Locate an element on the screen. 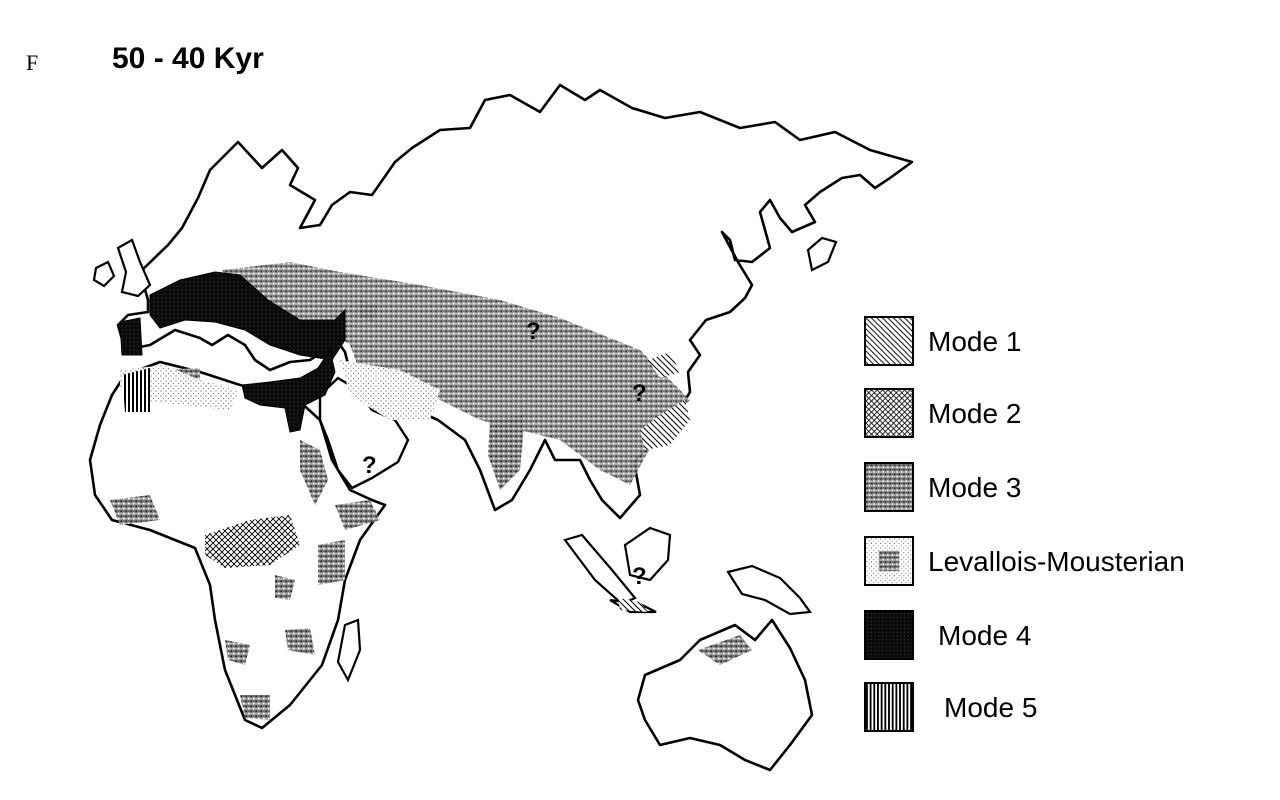 Image resolution: width=1280 pixels, height=800 pixels. legend-label-mode2: Mode 2 is located at coordinates (975, 413).